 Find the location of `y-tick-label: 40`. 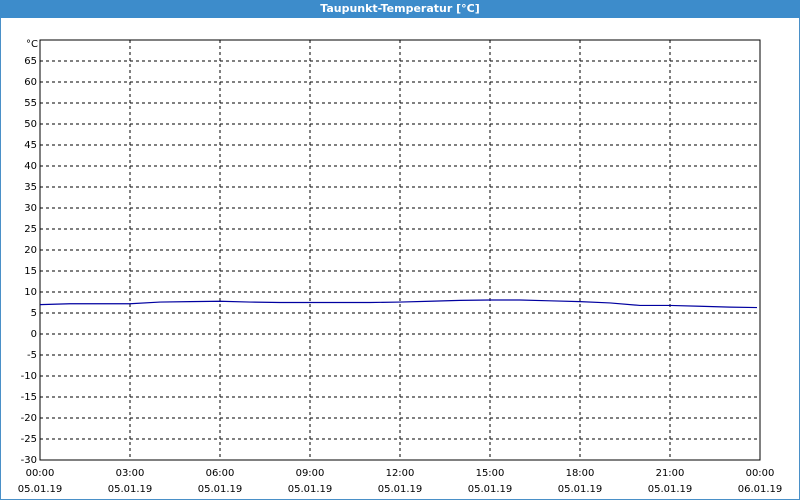

y-tick-label: 40 is located at coordinates (30, 166).